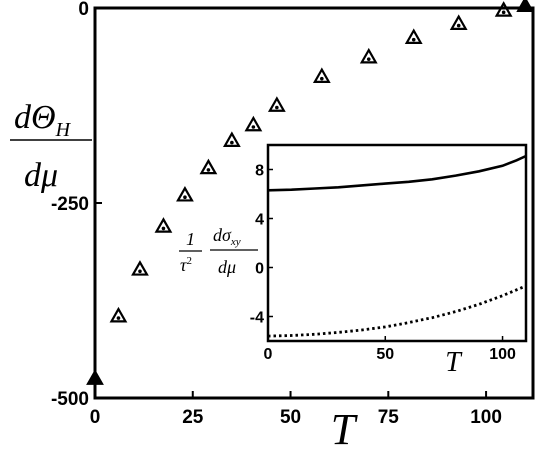 The width and height of the screenshot is (540, 458). What do you see at coordinates (70, 399) in the screenshot?
I see `y-tick-label: -500` at bounding box center [70, 399].